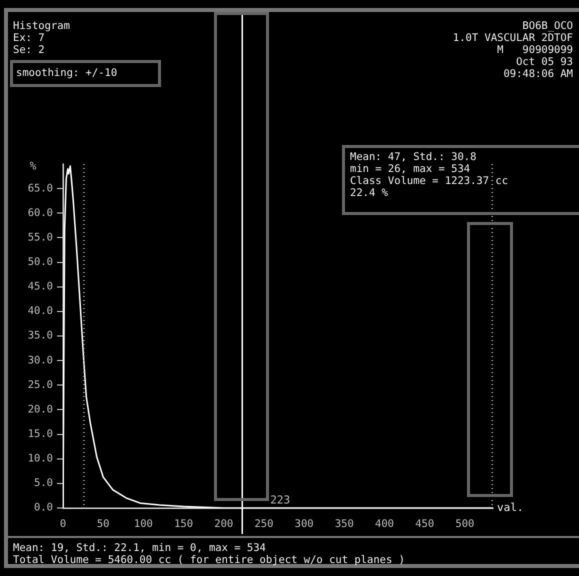 The image size is (579, 576). I want to click on text: Mean: 19, Std.: 22.1, min = 0, max = 534, so click(139, 548).